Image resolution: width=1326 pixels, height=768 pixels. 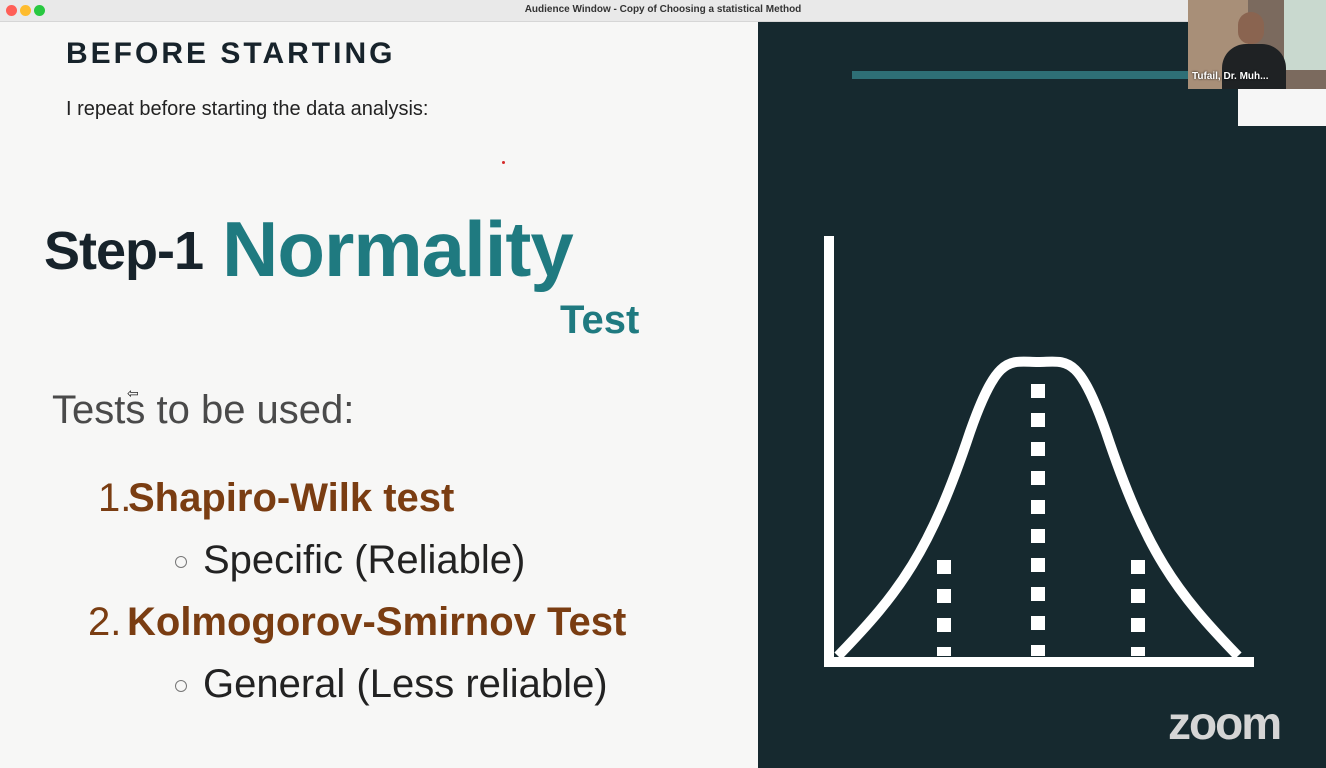 What do you see at coordinates (291, 498) in the screenshot?
I see `test-name: Shapiro-Wilk test` at bounding box center [291, 498].